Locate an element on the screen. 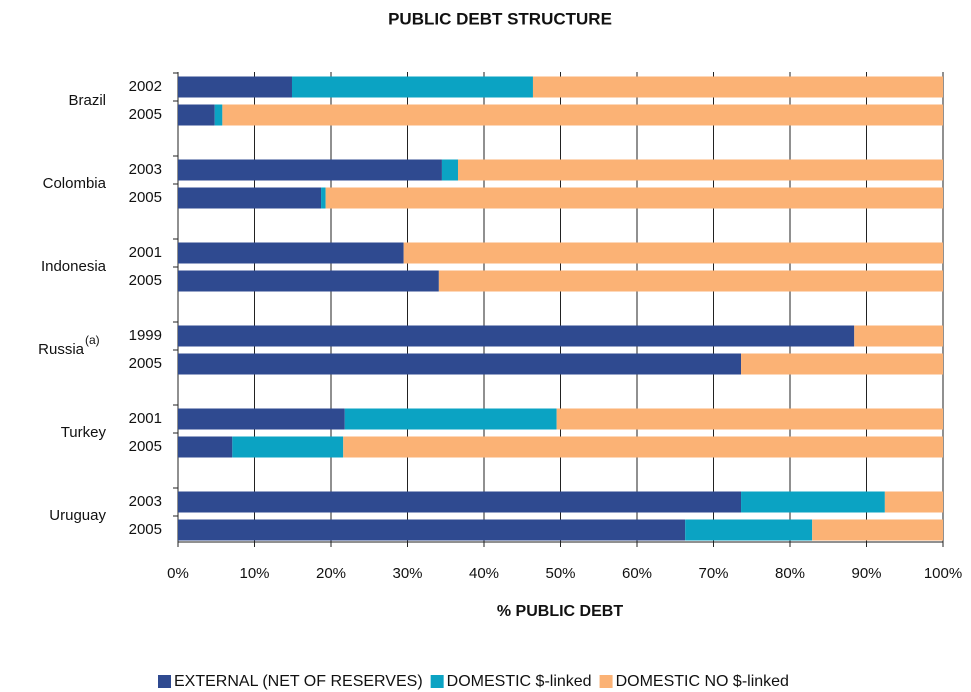 The width and height of the screenshot is (971, 692). x-tick-label: 40% is located at coordinates (484, 573).